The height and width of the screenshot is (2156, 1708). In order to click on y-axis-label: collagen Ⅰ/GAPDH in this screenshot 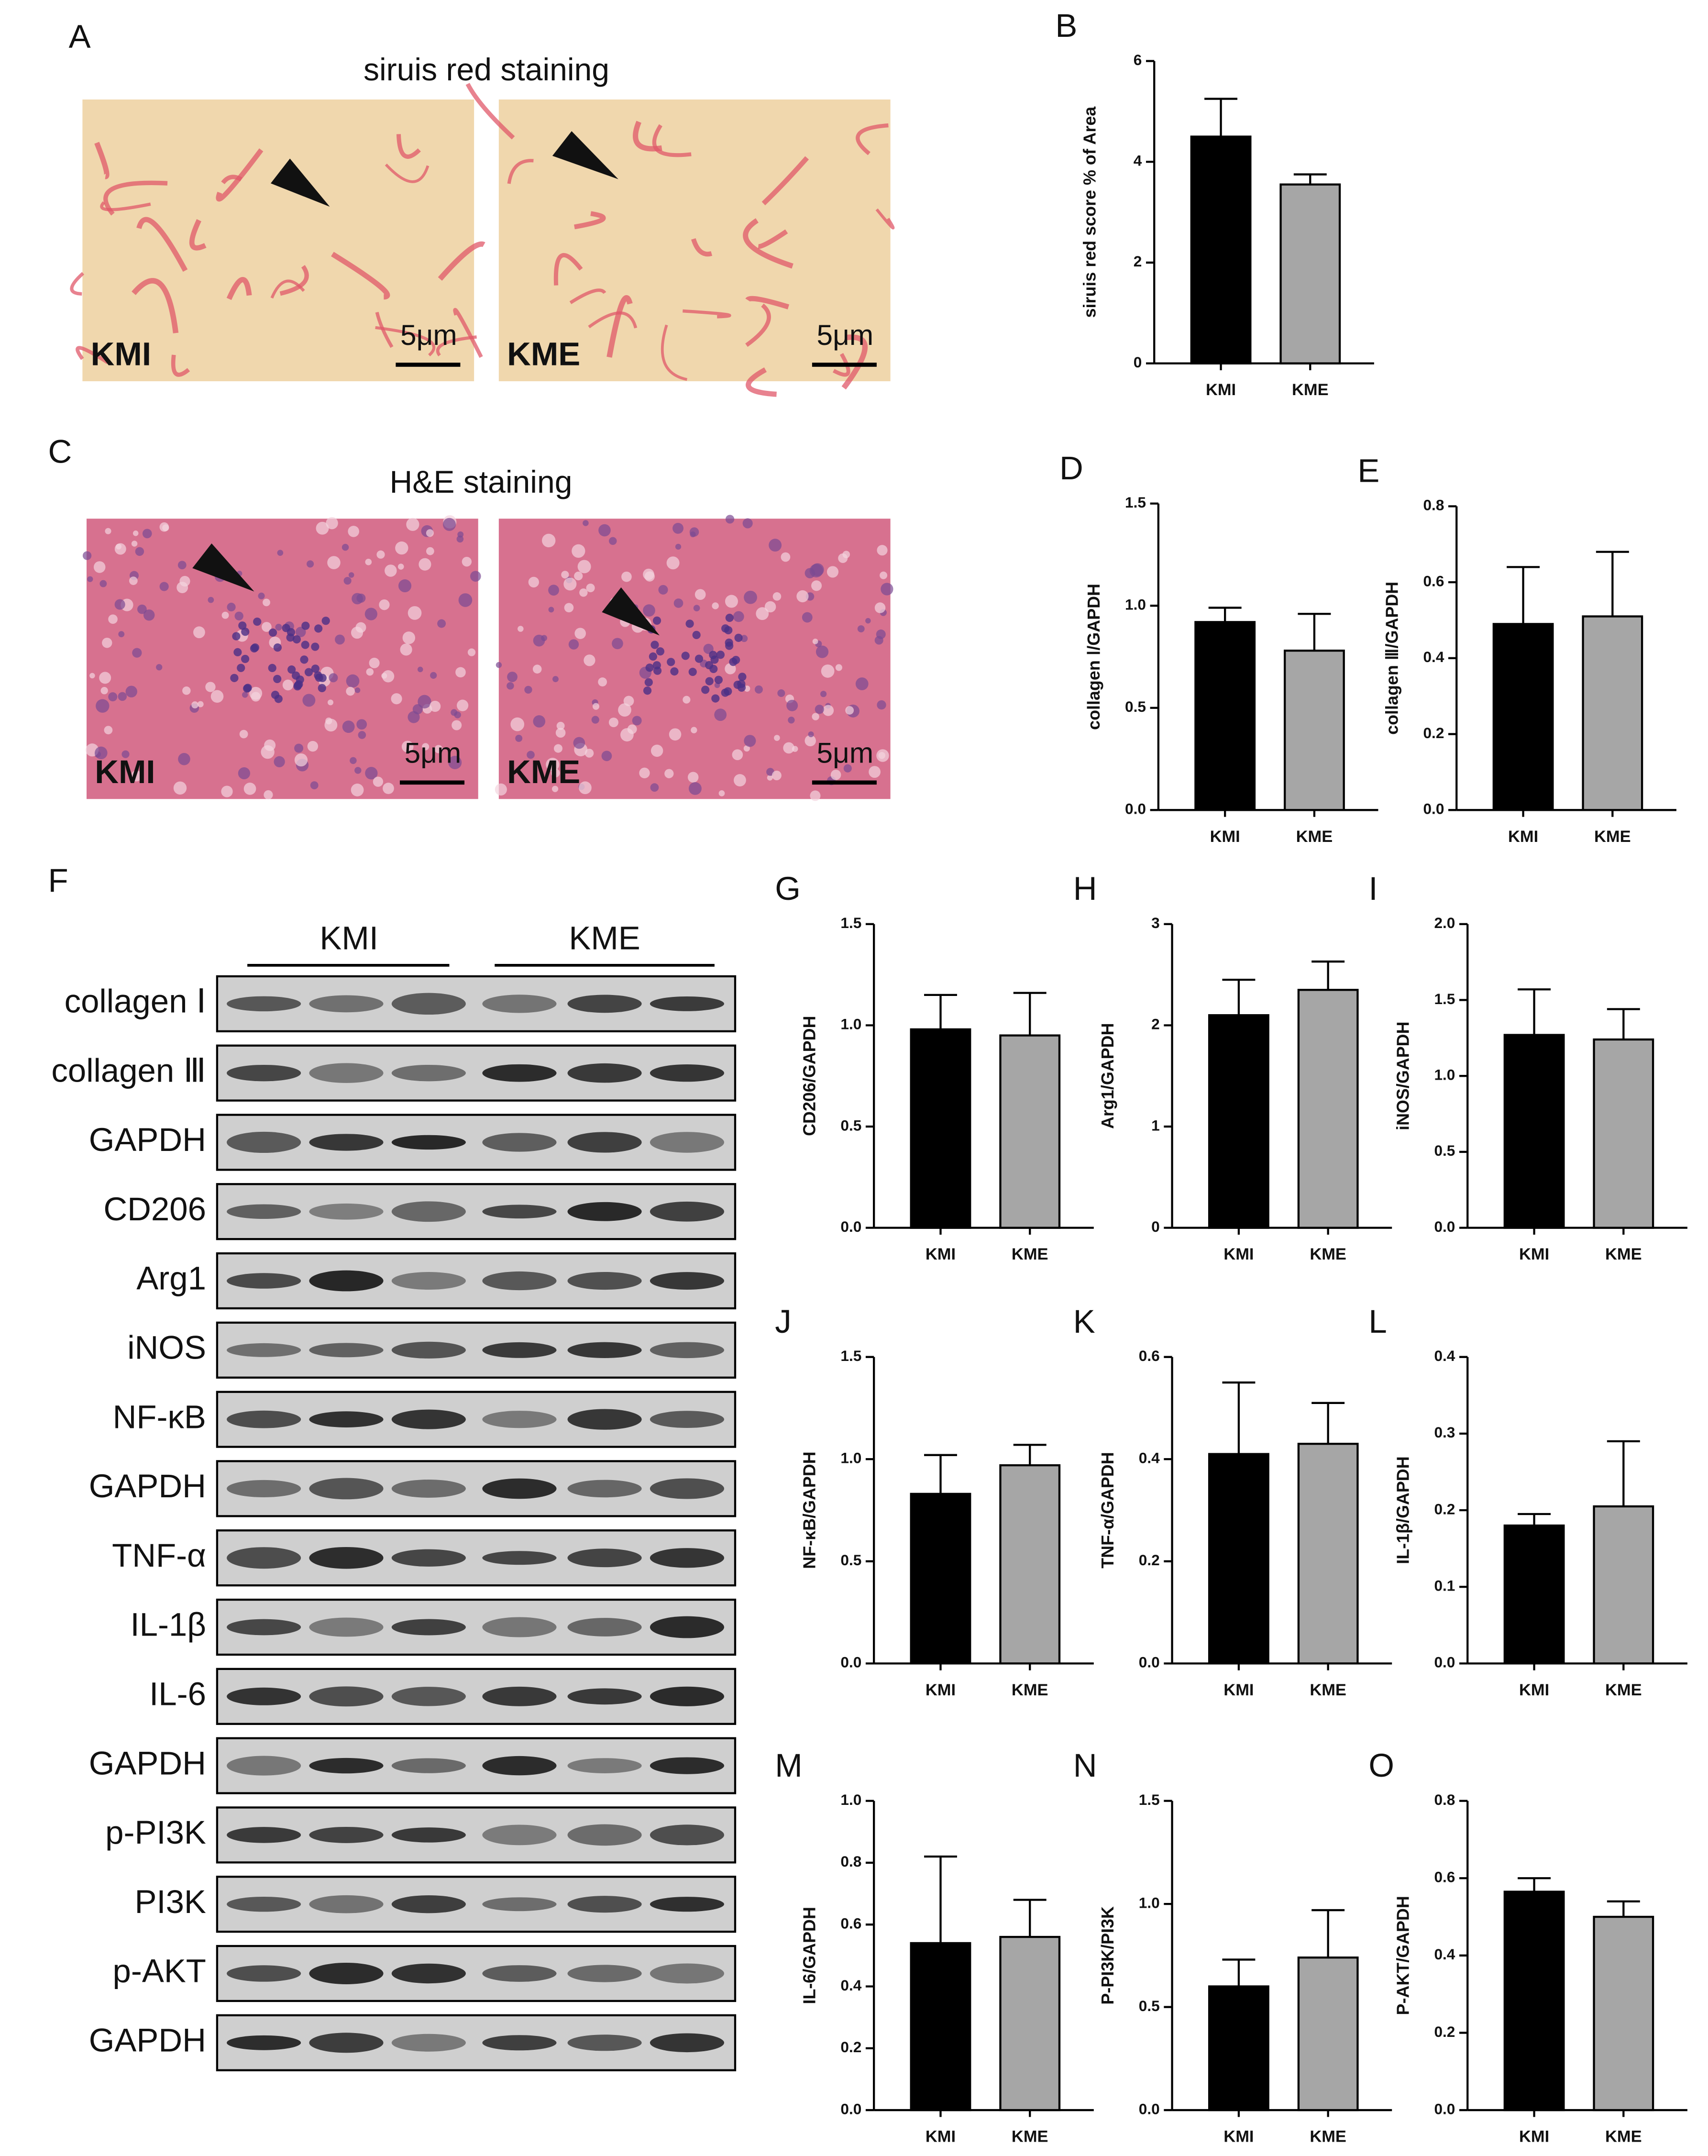, I will do `click(1093, 657)`.